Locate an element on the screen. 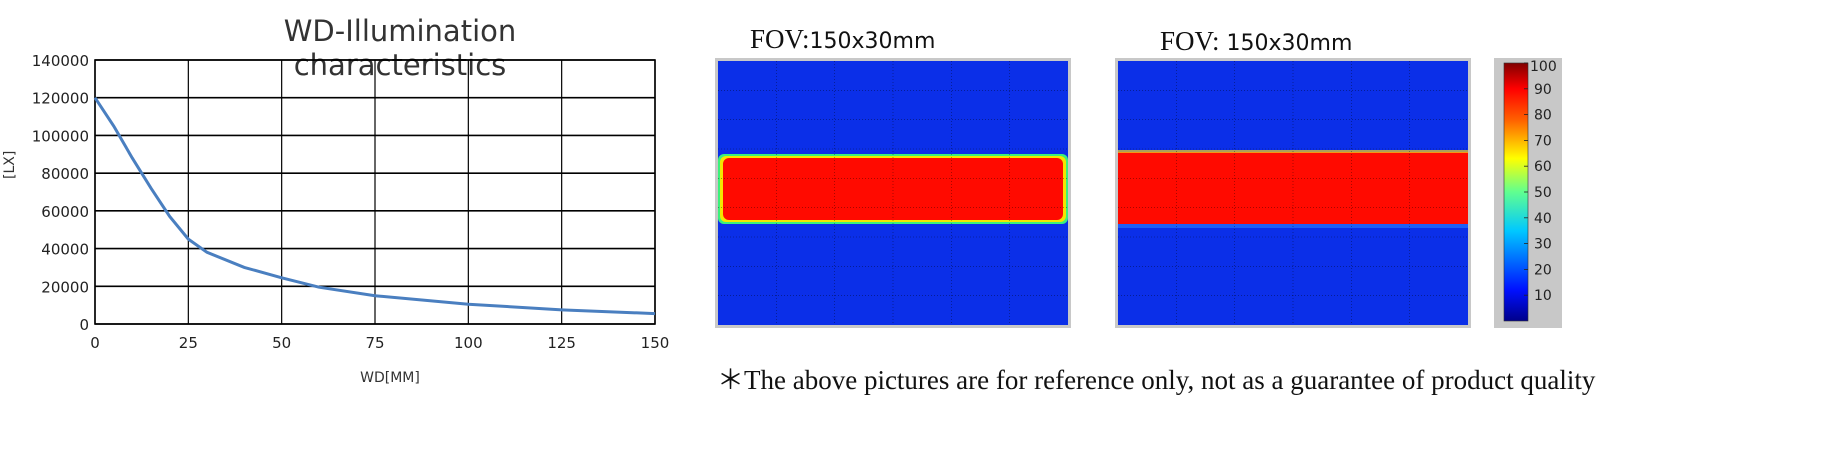  fov-title-1: FOV:150x30mm is located at coordinates (842, 39).